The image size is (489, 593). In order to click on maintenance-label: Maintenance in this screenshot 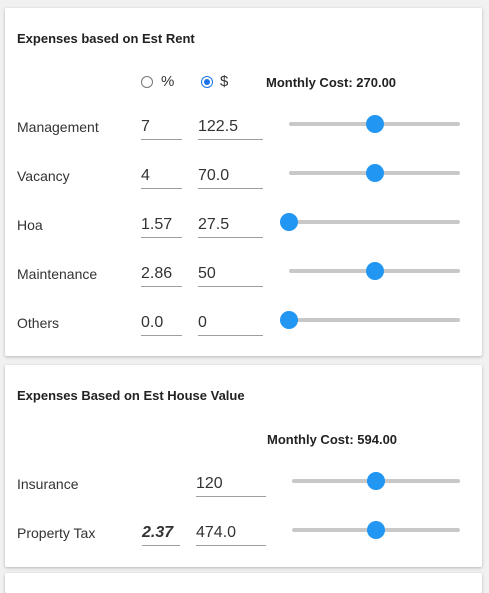, I will do `click(57, 274)`.